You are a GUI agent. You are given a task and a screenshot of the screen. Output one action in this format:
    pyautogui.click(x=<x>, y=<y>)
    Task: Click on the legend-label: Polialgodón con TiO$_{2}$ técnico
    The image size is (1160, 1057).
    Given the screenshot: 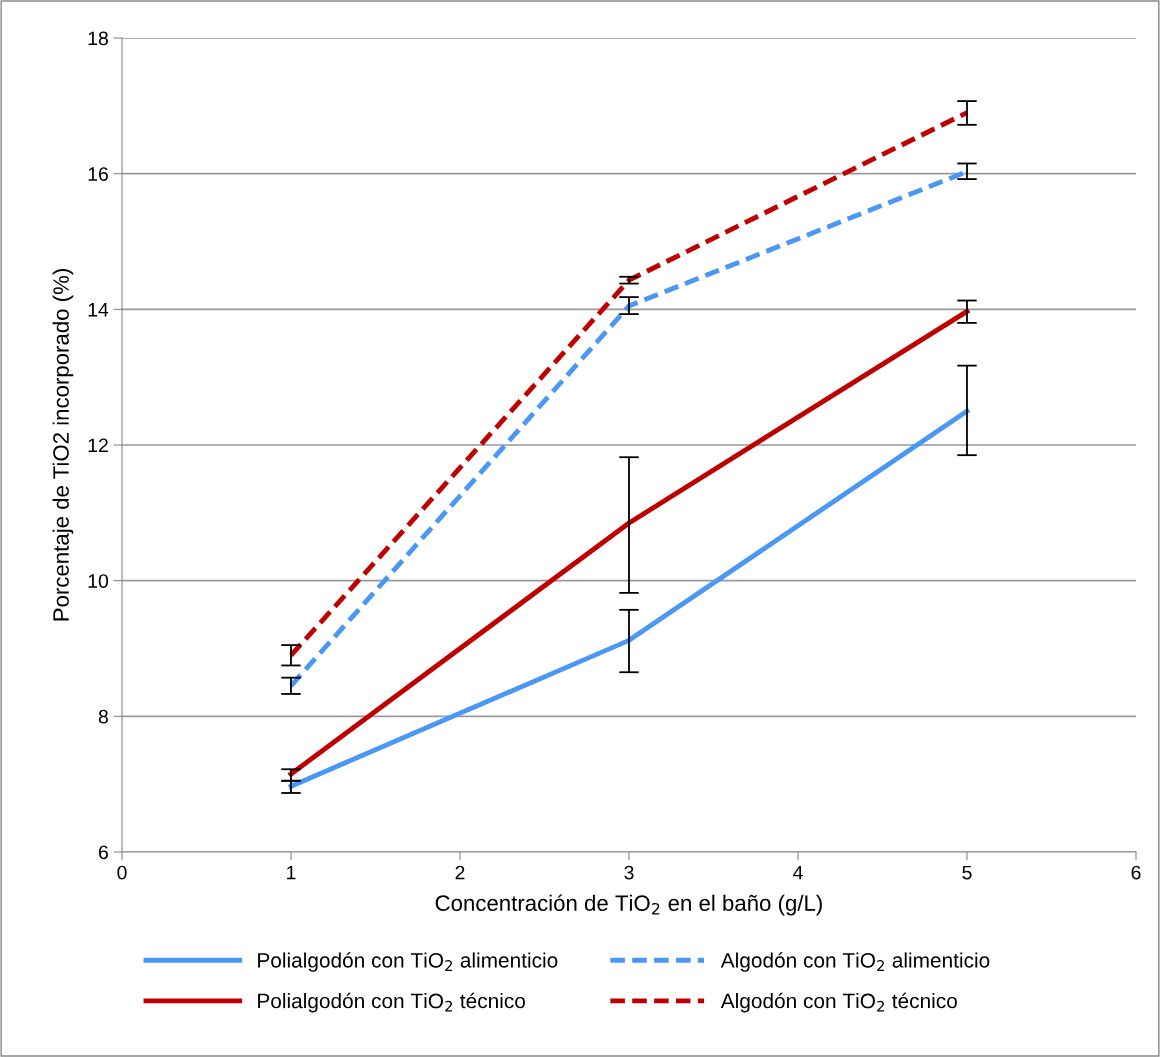 What is the action you would take?
    pyautogui.click(x=391, y=1002)
    